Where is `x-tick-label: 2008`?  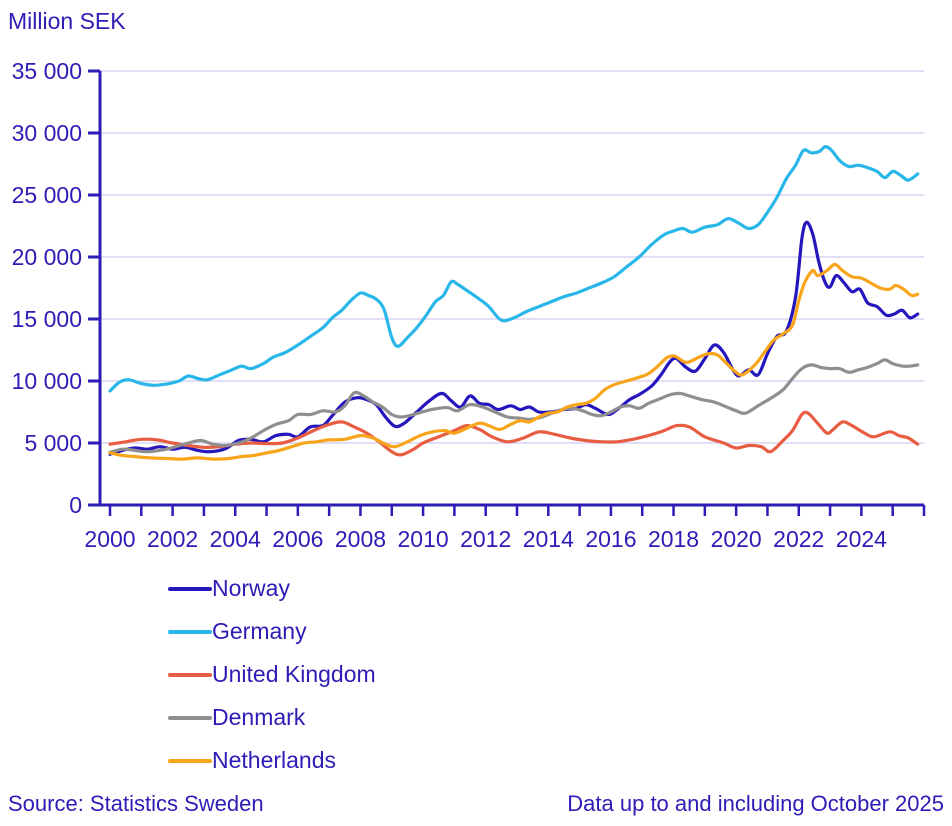
x-tick-label: 2008 is located at coordinates (360, 539).